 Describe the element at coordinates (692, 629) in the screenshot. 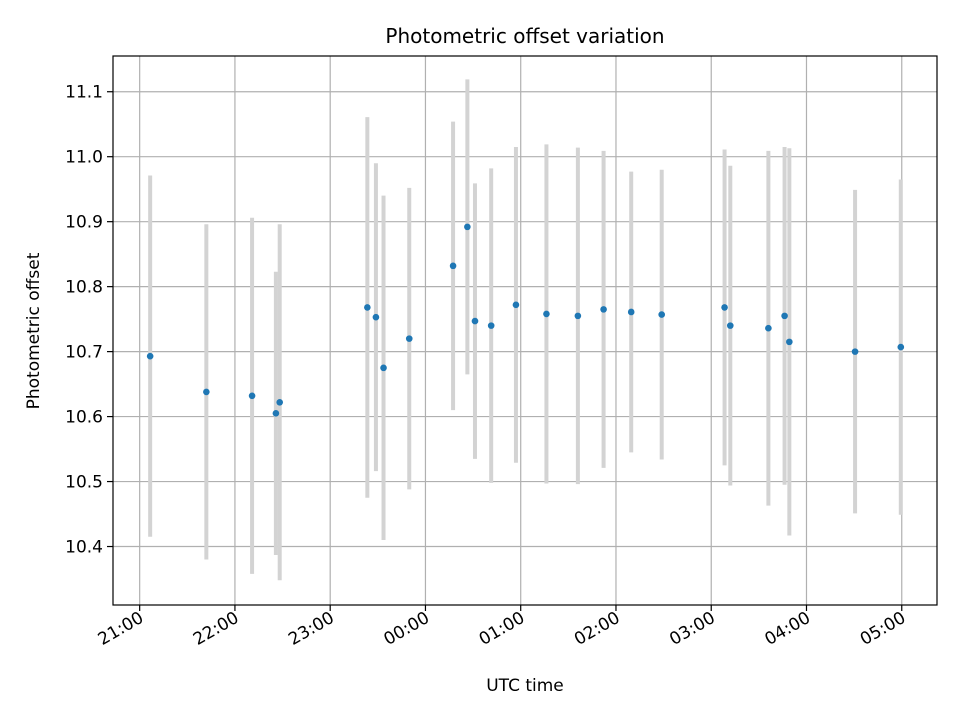

I see `x-tick-label: 03:00` at that location.